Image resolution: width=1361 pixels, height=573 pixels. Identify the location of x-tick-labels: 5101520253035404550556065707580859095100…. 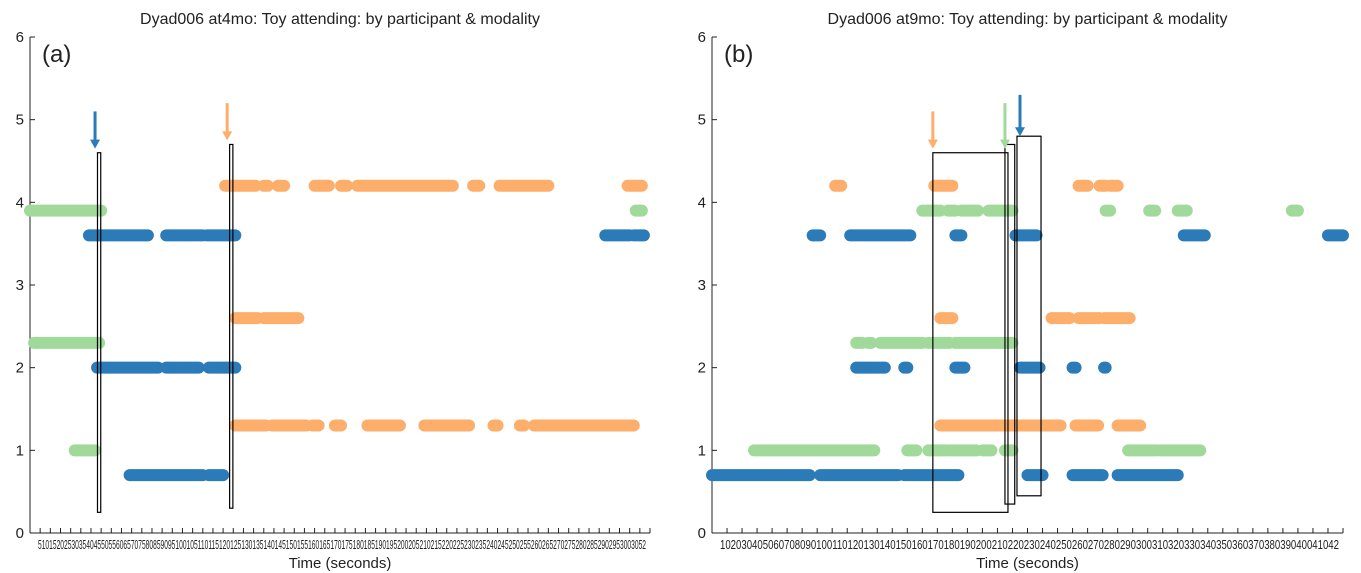
(342, 544).